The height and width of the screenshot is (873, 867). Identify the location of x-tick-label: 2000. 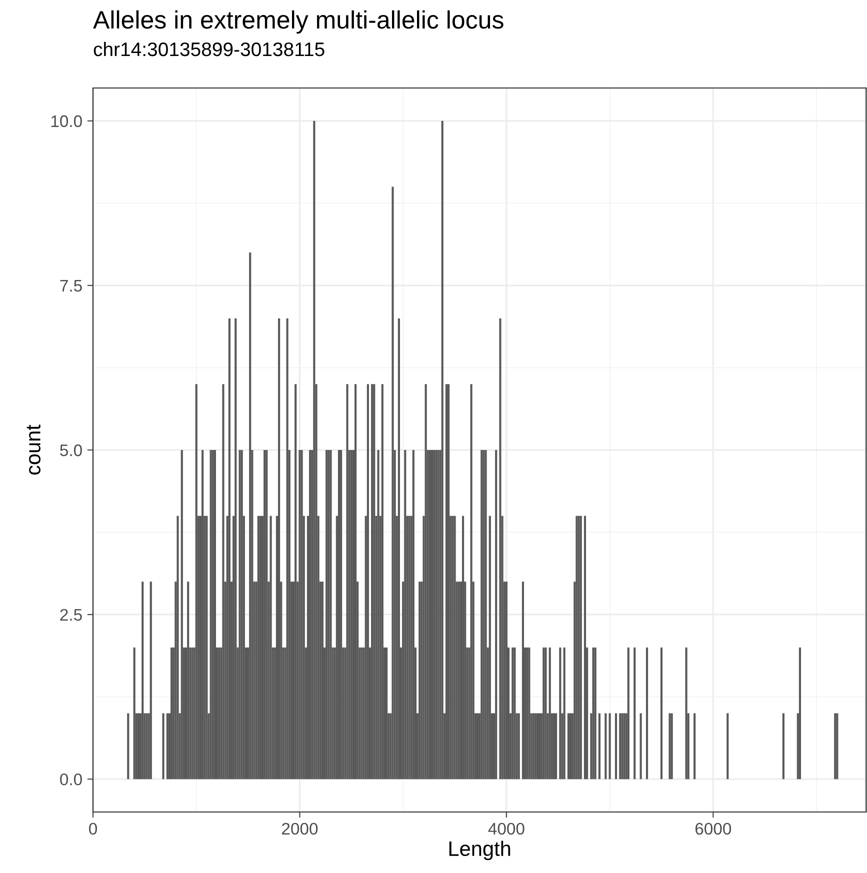
(300, 828).